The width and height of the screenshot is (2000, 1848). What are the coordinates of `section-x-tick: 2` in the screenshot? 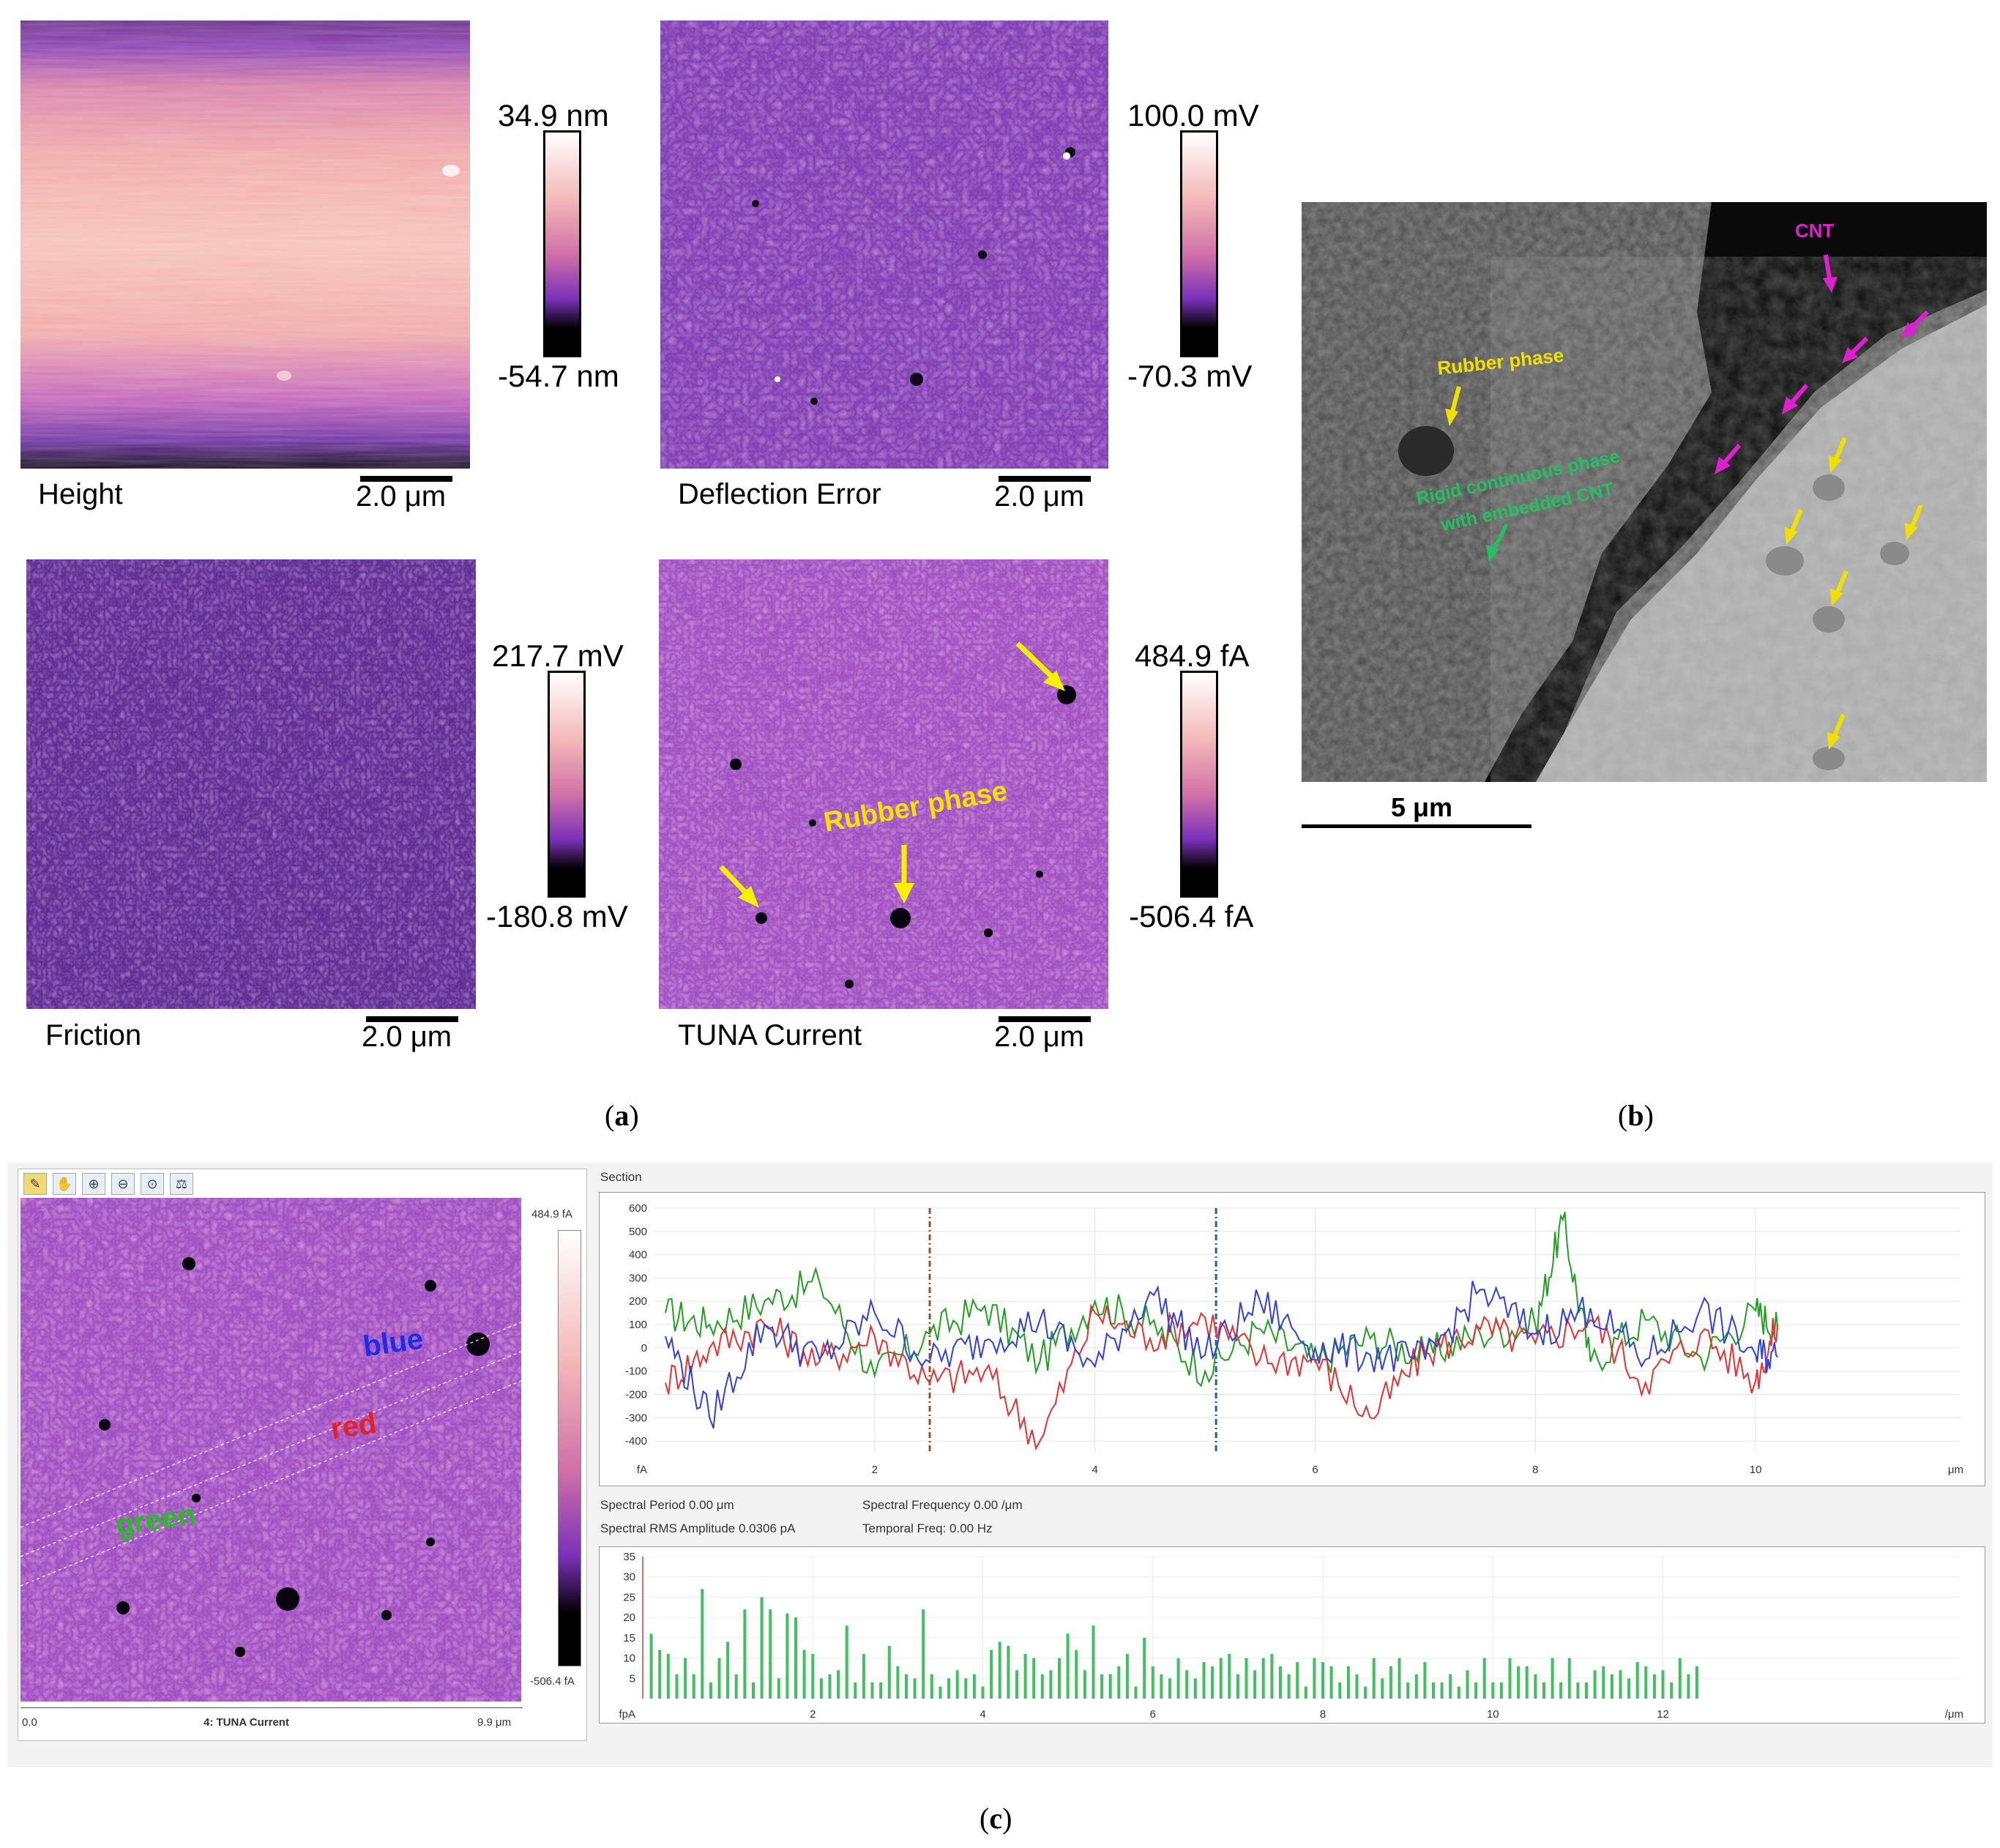 It's located at (875, 1470).